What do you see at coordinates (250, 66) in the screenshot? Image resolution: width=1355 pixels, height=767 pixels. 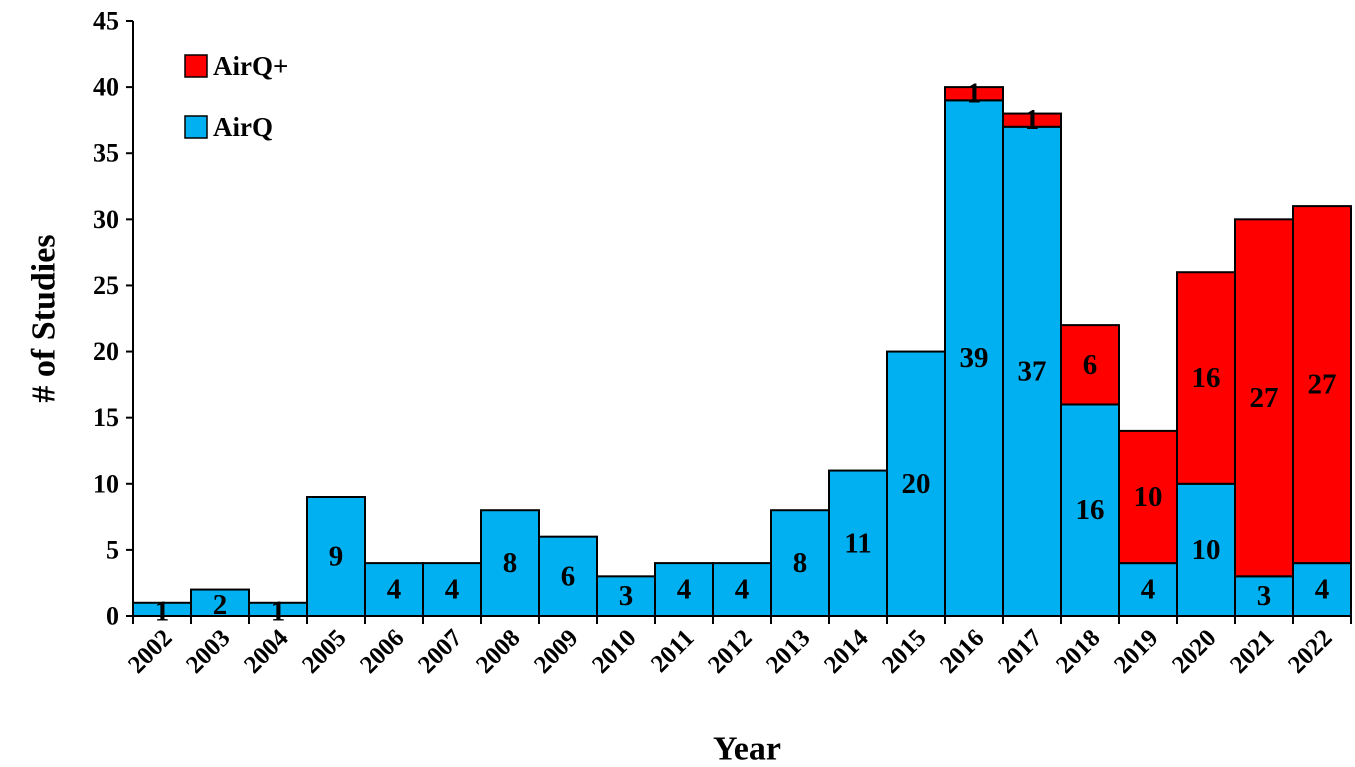 I see `legend-label-airqplus: AirQ+` at bounding box center [250, 66].